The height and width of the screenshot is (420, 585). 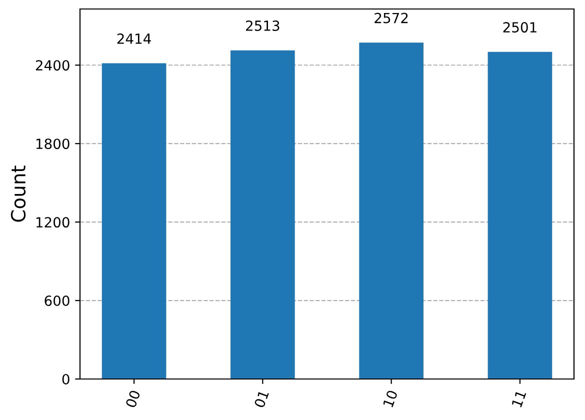 What do you see at coordinates (18, 194) in the screenshot?
I see `y-axis-title: Count` at bounding box center [18, 194].